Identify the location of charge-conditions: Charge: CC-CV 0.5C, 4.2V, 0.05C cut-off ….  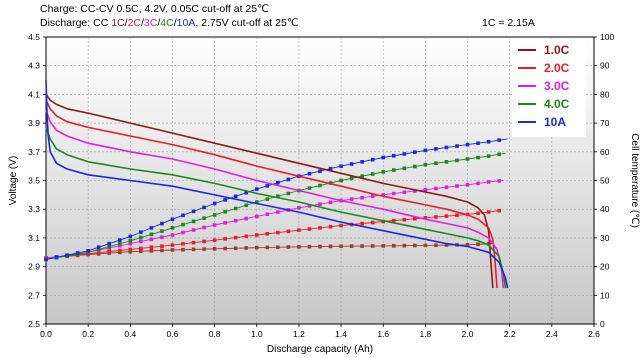
(154, 9).